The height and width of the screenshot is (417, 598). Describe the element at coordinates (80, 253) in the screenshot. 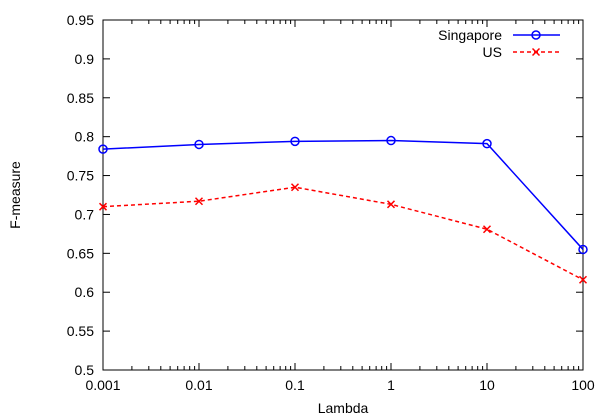

I see `y-tick-label: 0.65` at that location.